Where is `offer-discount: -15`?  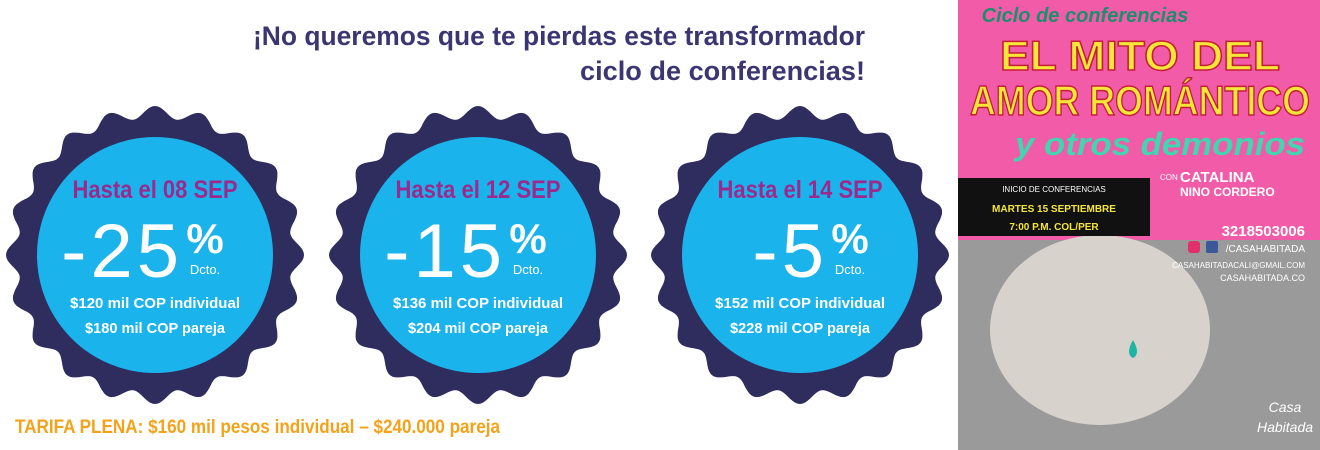 offer-discount: -15 is located at coordinates (445, 251).